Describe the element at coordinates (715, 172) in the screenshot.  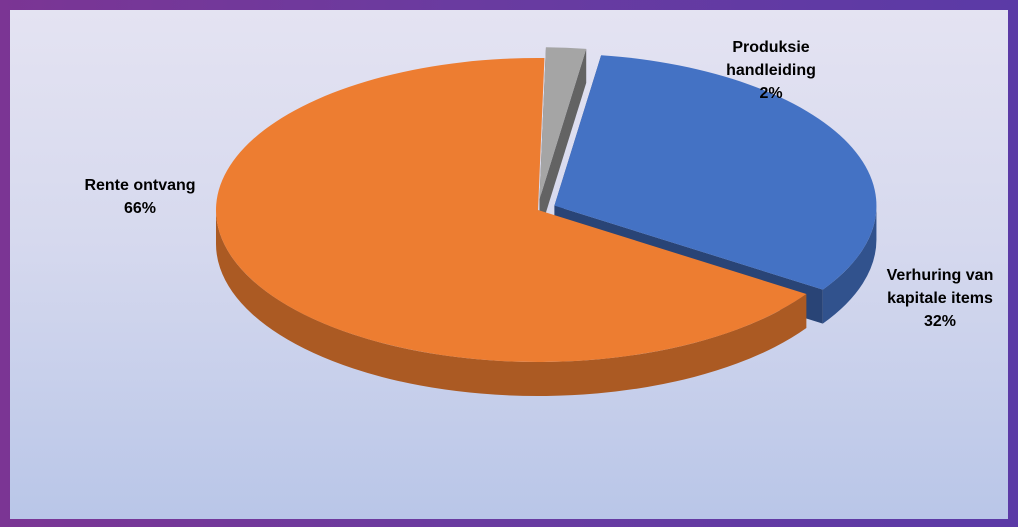
I see `slice-verhuring-van-kapitale-items` at that location.